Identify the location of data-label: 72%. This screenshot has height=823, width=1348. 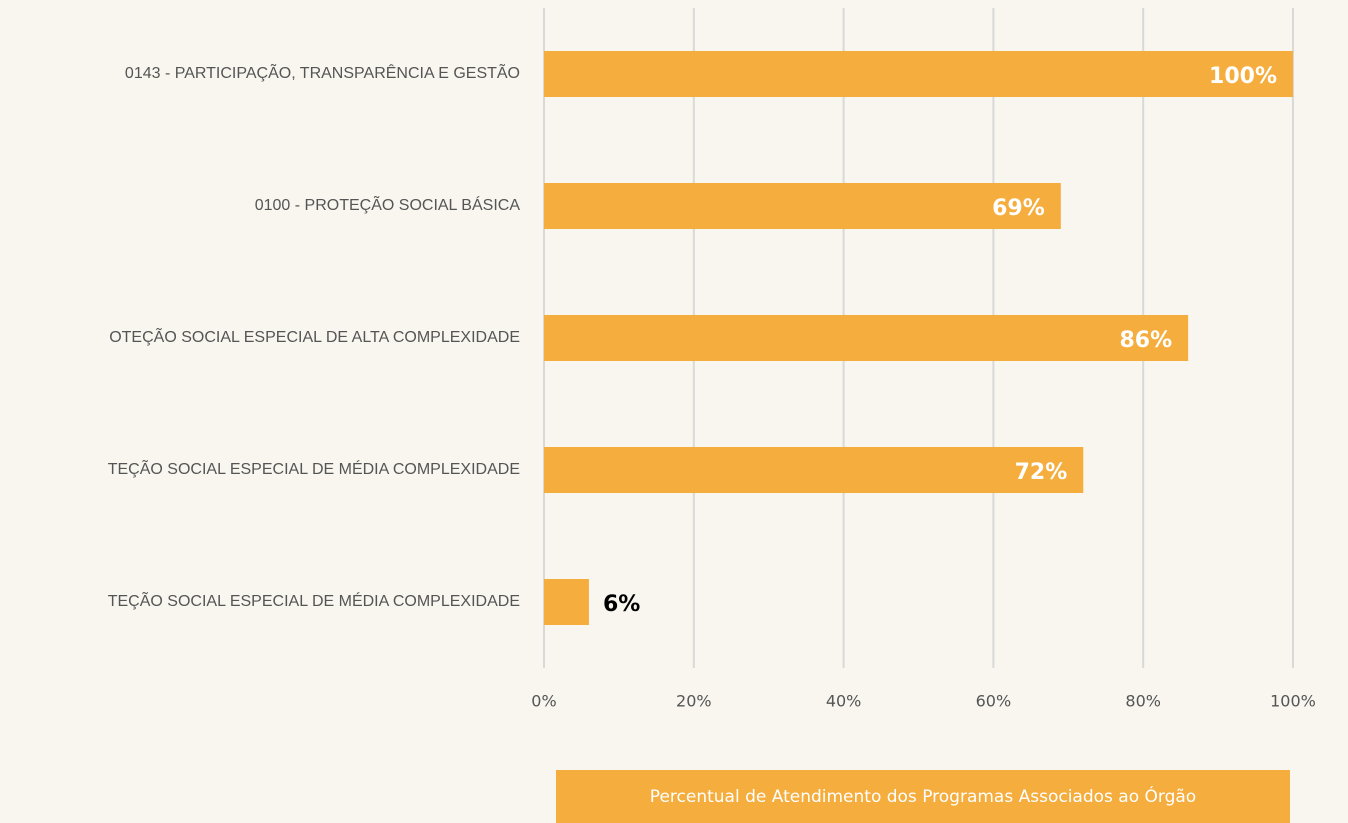
(1041, 472).